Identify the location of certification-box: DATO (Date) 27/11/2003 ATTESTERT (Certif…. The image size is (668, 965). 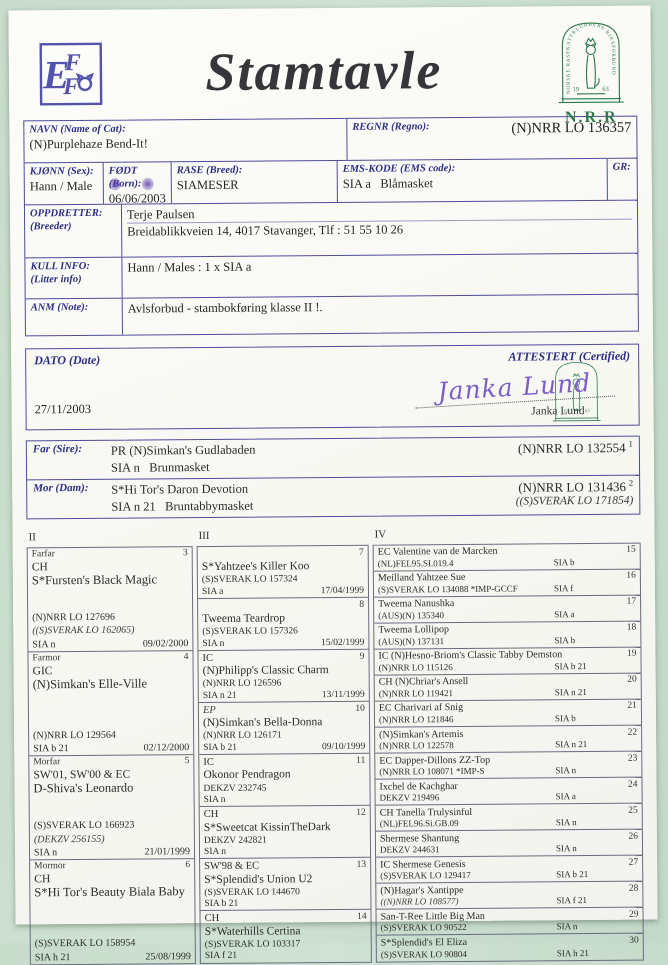
(332, 387).